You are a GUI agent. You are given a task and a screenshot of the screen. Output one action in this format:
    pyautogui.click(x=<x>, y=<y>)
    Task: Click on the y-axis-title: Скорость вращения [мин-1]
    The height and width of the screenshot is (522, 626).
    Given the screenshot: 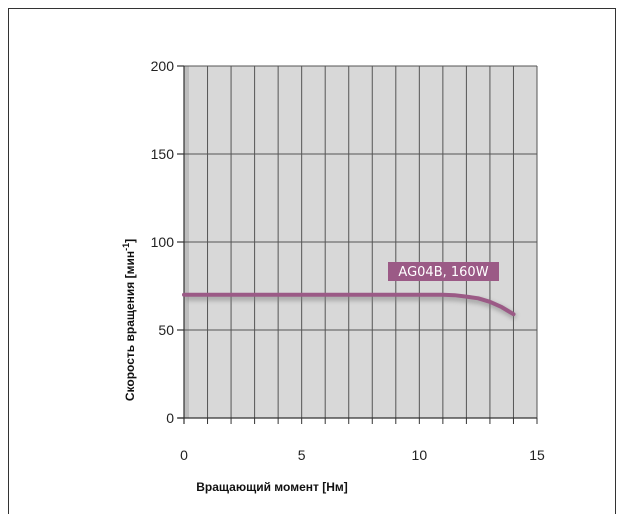 What is the action you would take?
    pyautogui.click(x=129, y=320)
    